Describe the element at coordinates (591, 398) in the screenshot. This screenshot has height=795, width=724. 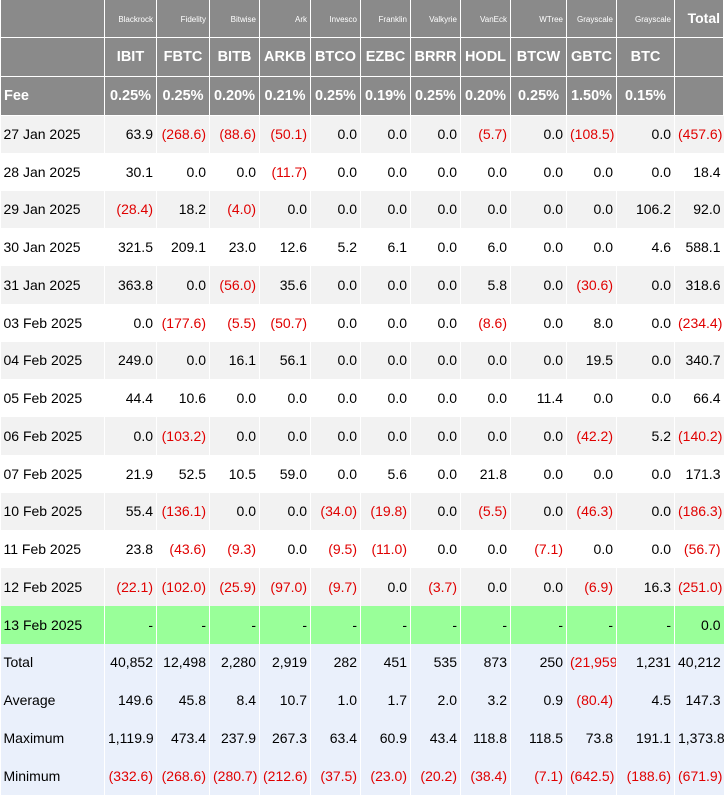
I see `flow-cell-gbtc: 0.0` at that location.